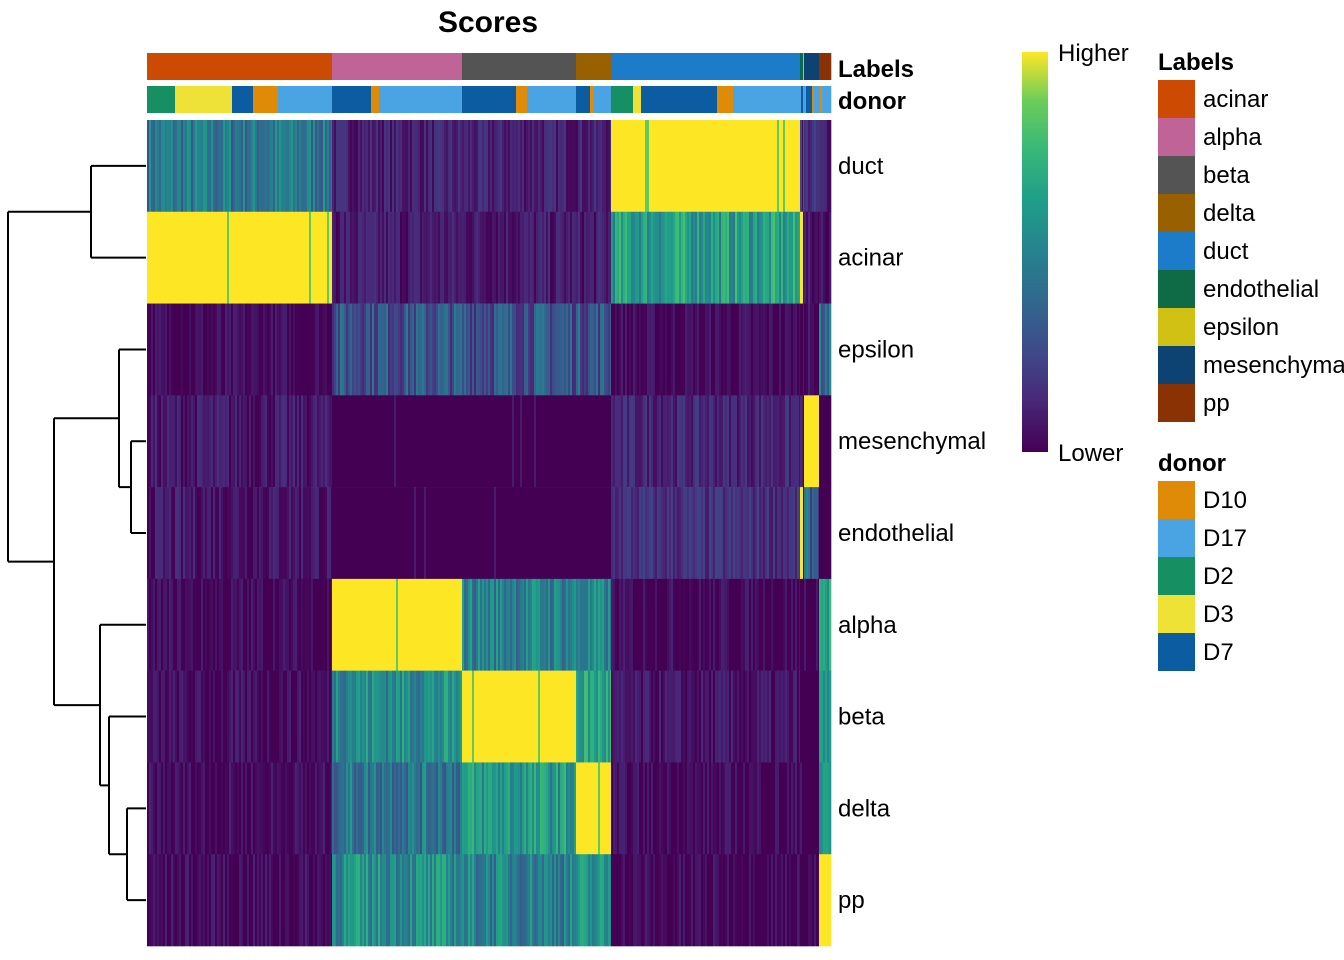 The image size is (1344, 960). I want to click on legend-swatch-D10, so click(1176, 500).